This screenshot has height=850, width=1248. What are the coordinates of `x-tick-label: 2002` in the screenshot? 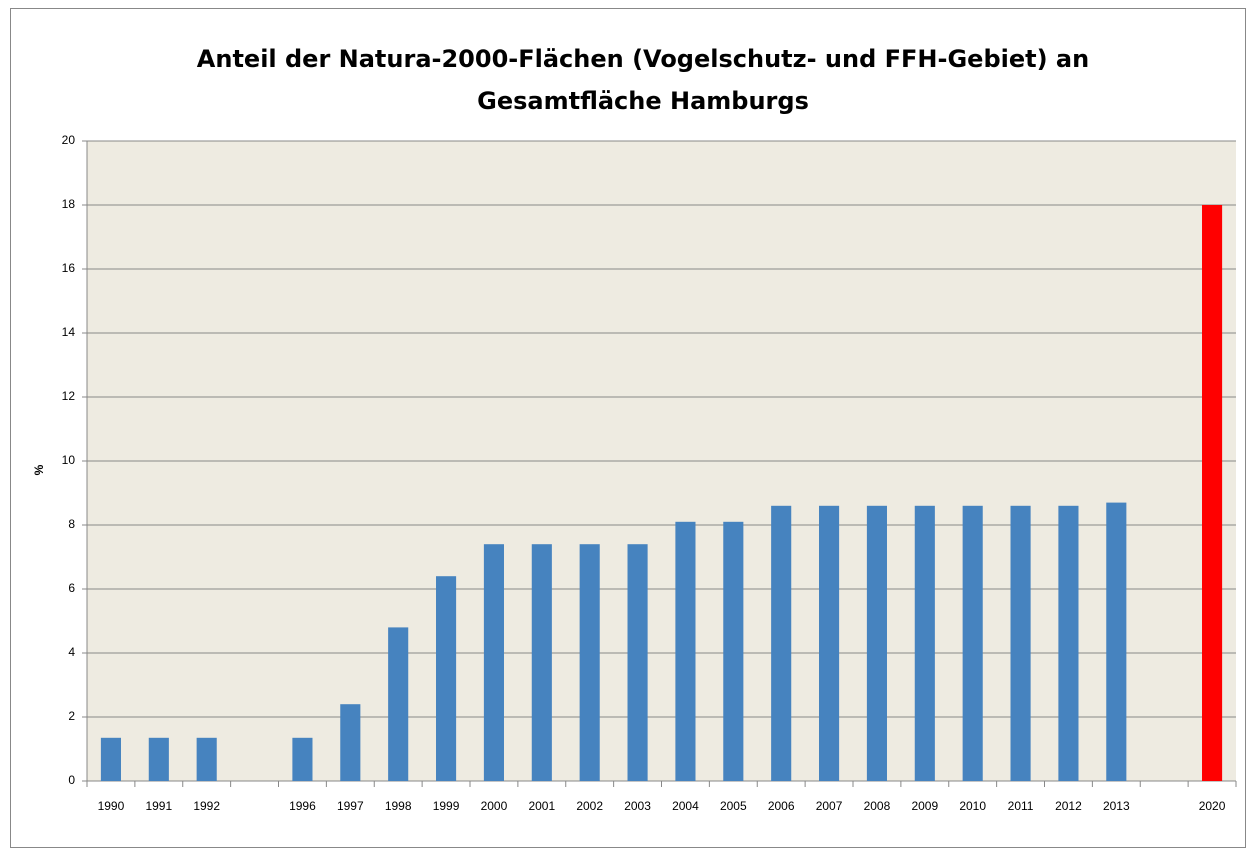 It's located at (589, 806).